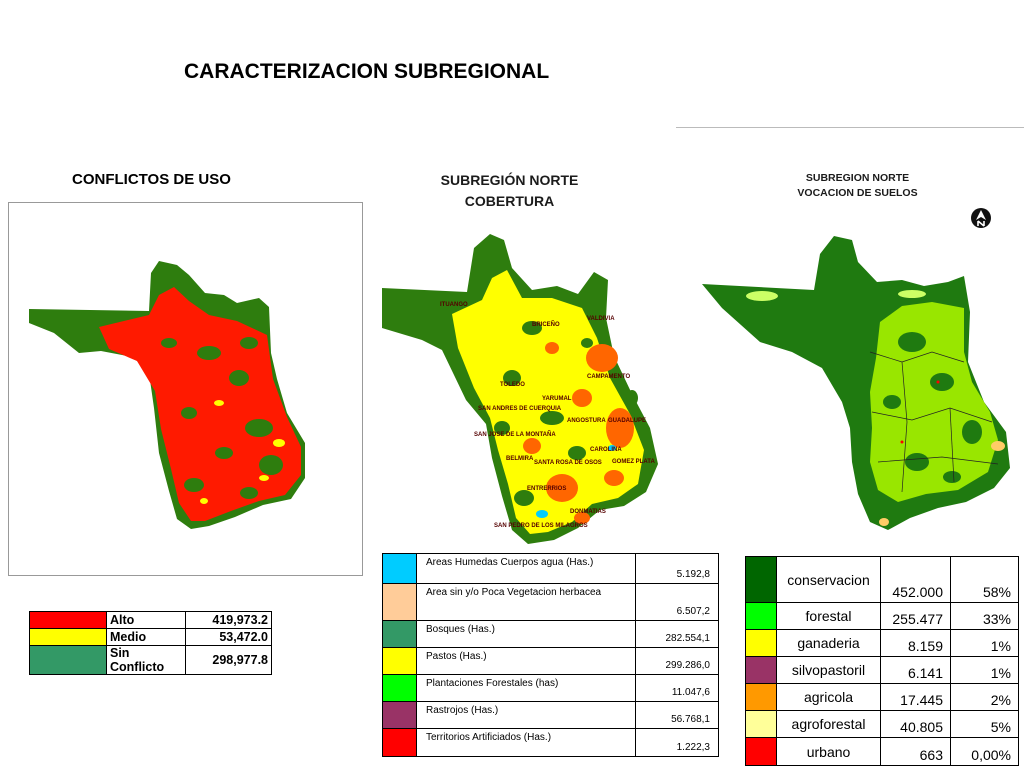  Describe the element at coordinates (541, 526) in the screenshot. I see `place-label: SAN PEDRO DE LOS MILAGROS` at that location.